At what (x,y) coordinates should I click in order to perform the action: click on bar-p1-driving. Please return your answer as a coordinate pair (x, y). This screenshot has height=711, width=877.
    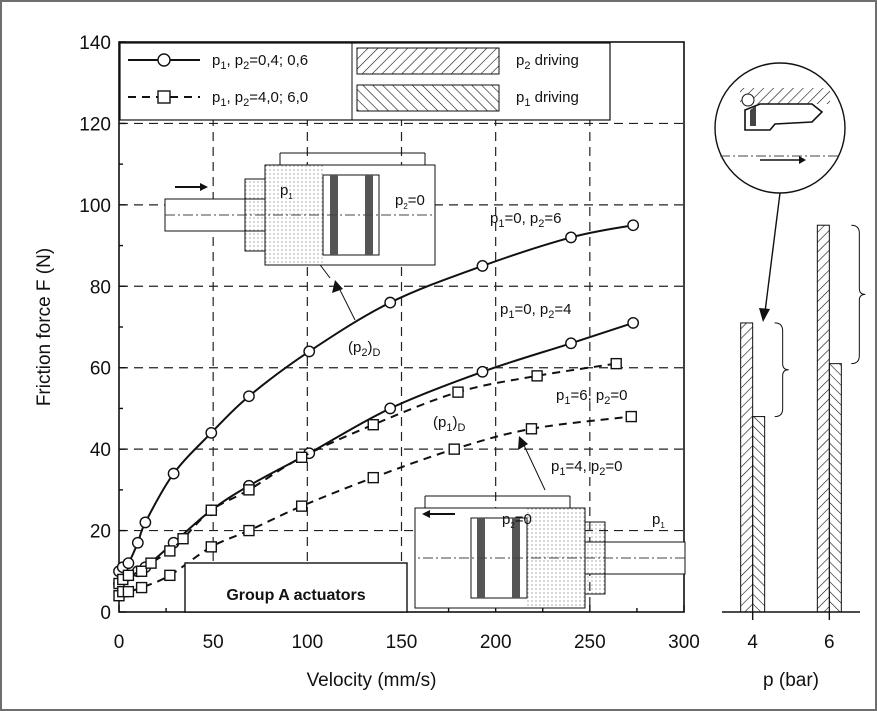
    Looking at the image, I should click on (835, 488).